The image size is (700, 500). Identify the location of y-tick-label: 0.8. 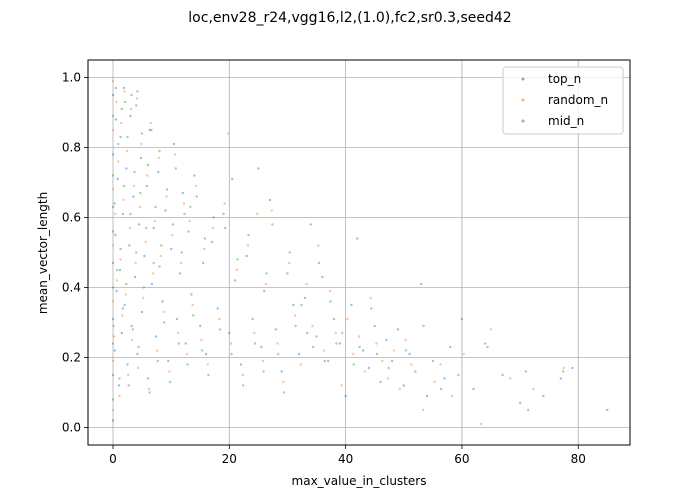
(71, 148).